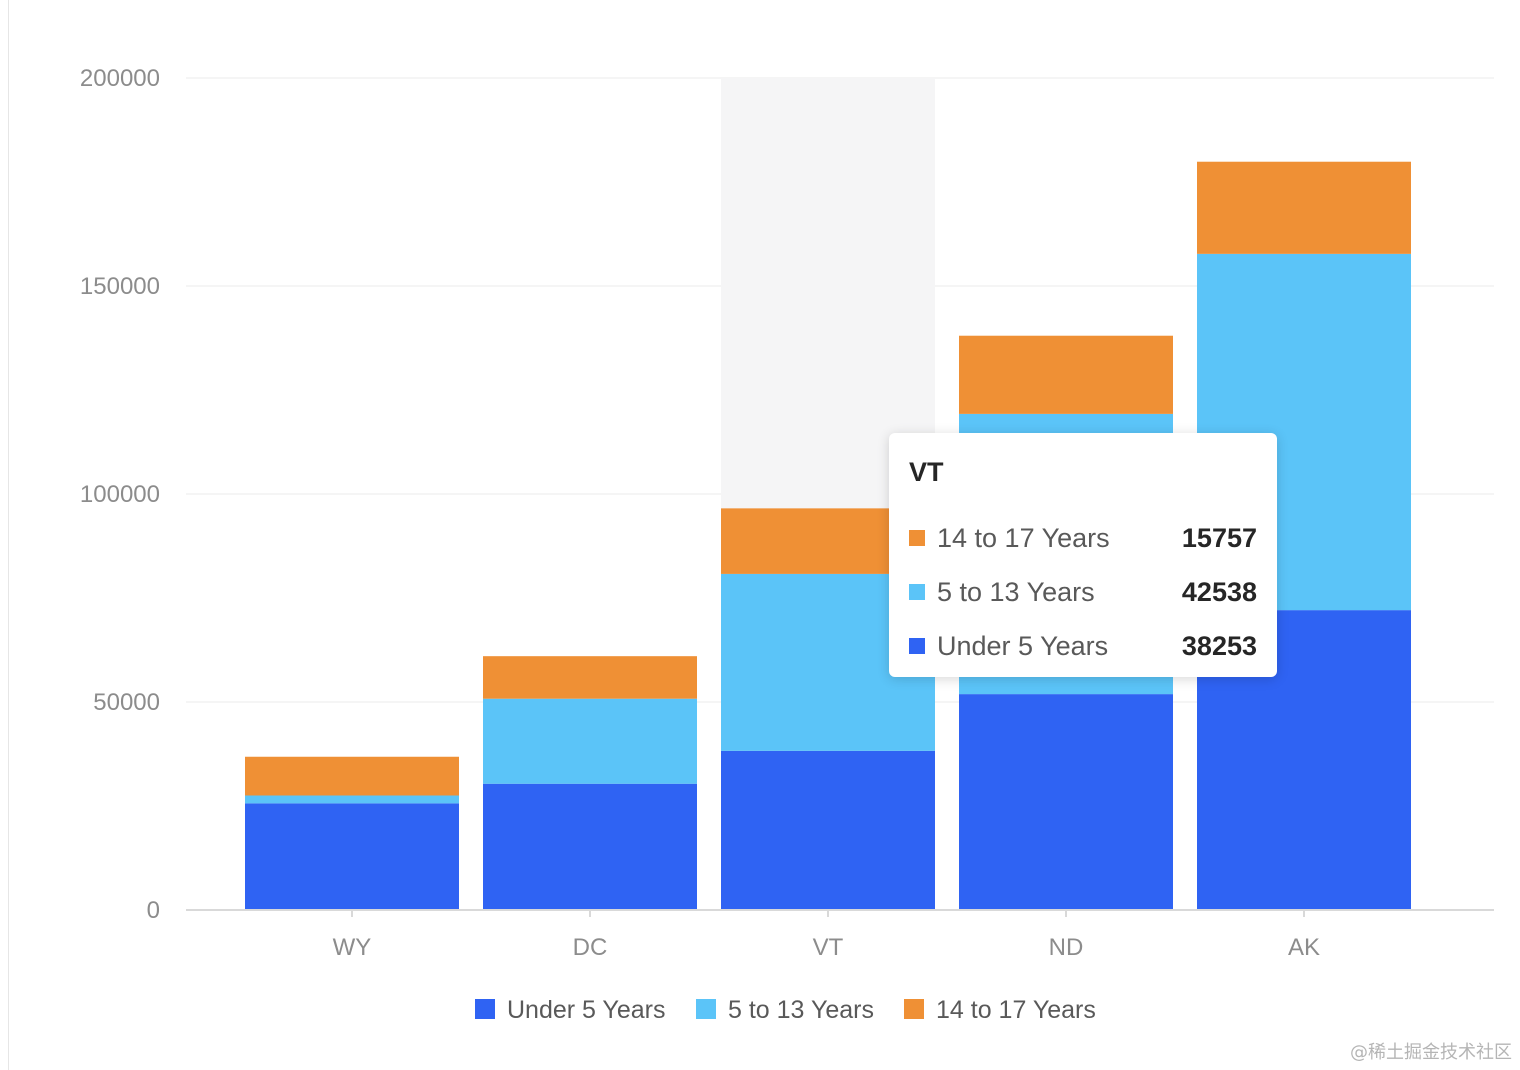  What do you see at coordinates (1219, 537) in the screenshot?
I see `tooltip-series-value: 15757` at bounding box center [1219, 537].